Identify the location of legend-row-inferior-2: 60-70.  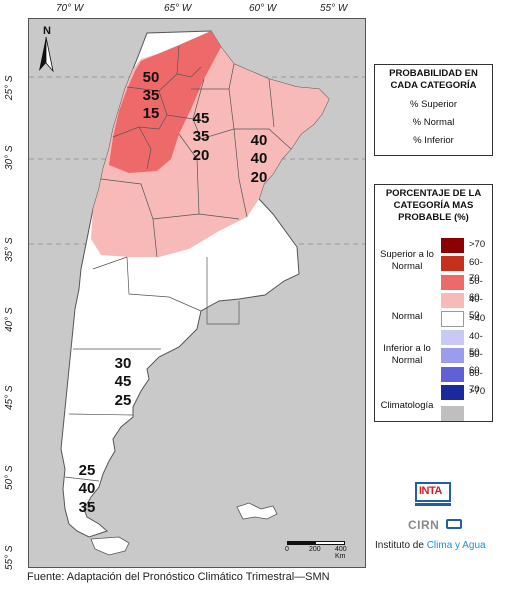
(433, 380).